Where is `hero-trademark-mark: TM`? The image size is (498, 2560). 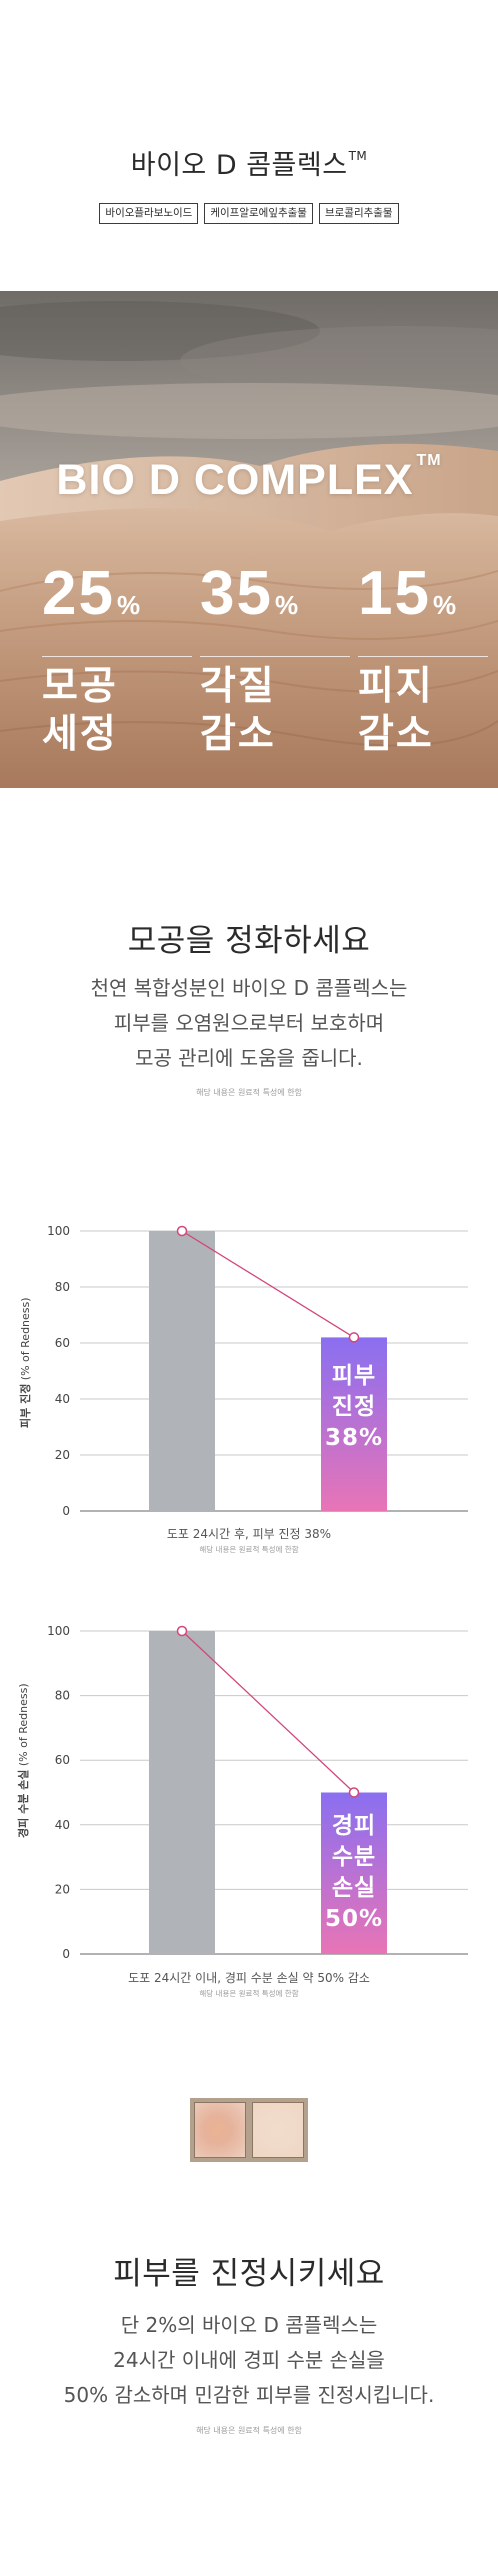 hero-trademark-mark: TM is located at coordinates (429, 460).